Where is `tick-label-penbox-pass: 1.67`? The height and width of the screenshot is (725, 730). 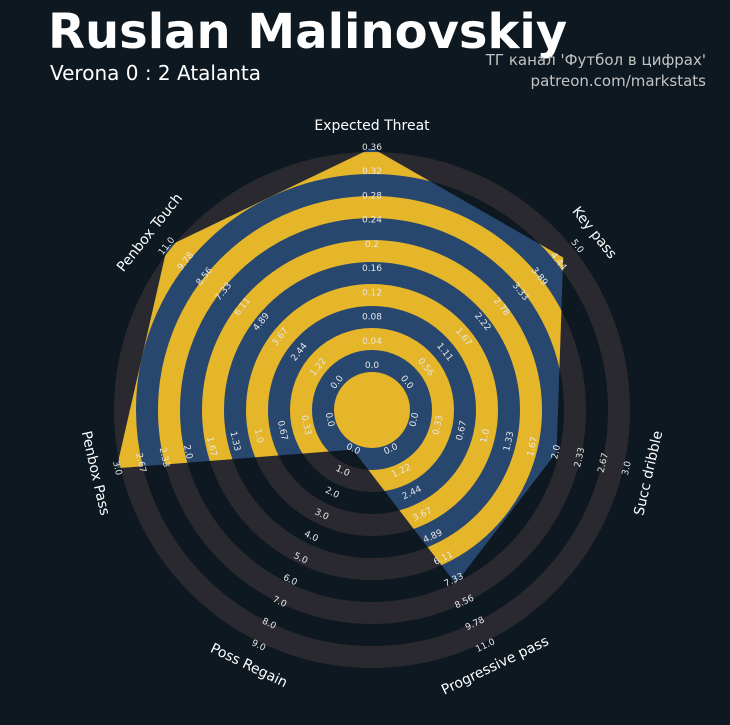
tick-label-penbox-pass: 1.67 is located at coordinates (211, 447).